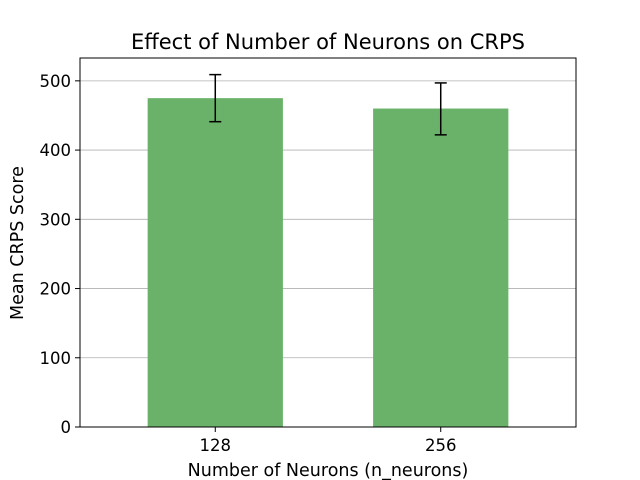 Image resolution: width=640 pixels, height=480 pixels. What do you see at coordinates (66, 427) in the screenshot?
I see `y-tick-label-0: 0` at bounding box center [66, 427].